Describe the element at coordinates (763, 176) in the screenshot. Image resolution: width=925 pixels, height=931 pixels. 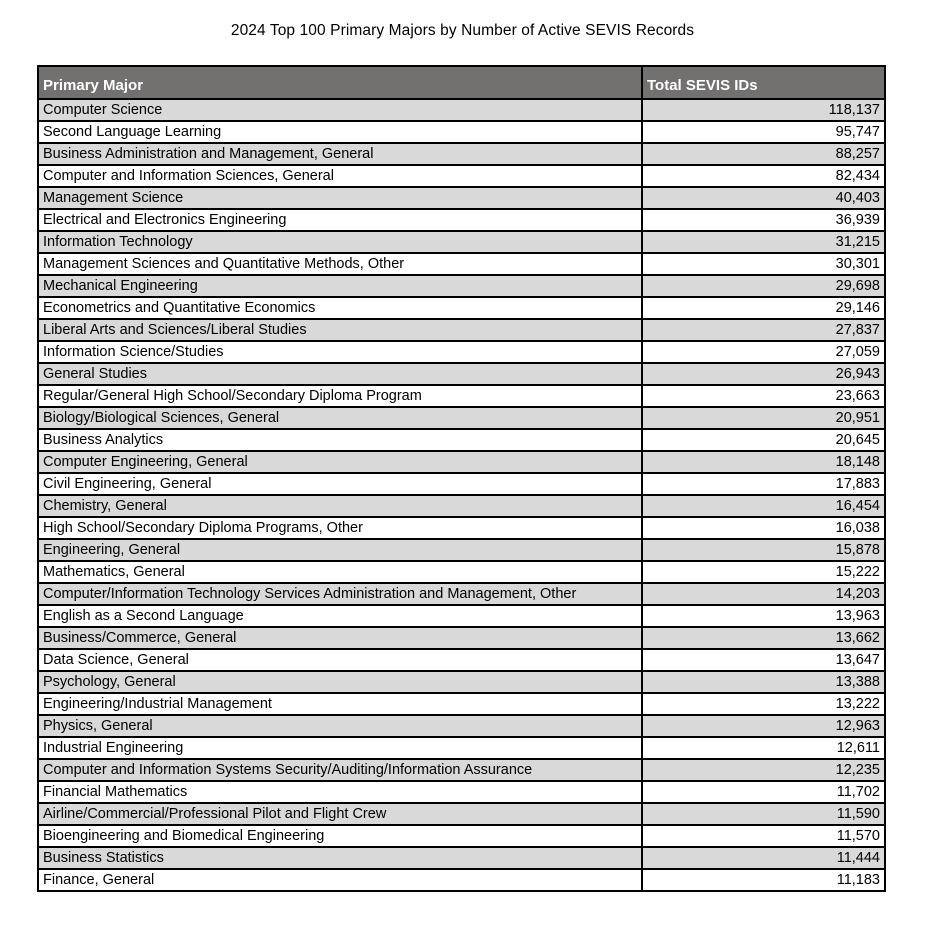
I see `total-sevis-ids-cell: 82,434` at that location.